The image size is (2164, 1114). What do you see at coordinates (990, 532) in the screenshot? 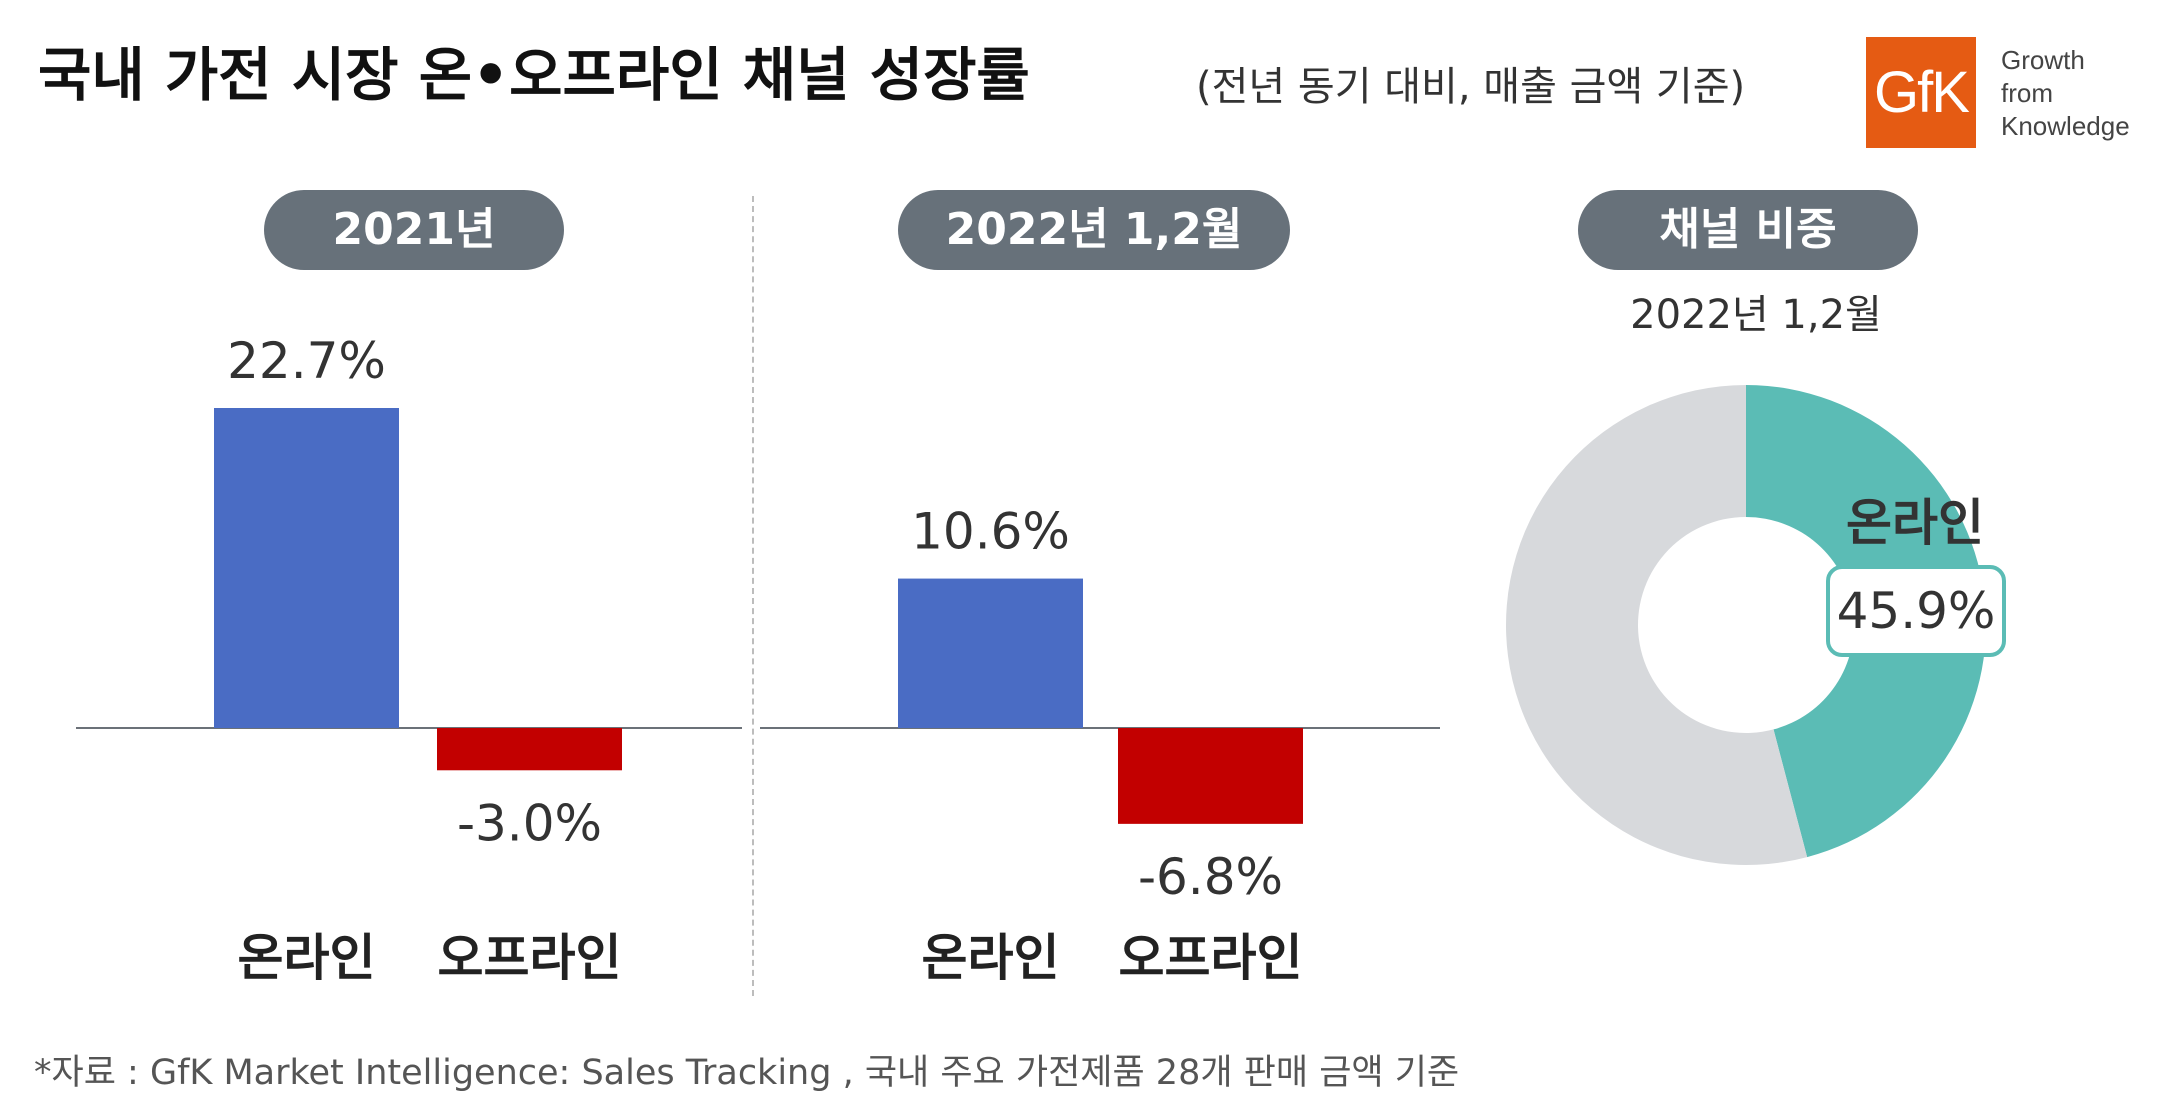
I see `bar-value-label: 10.6%` at bounding box center [990, 532].